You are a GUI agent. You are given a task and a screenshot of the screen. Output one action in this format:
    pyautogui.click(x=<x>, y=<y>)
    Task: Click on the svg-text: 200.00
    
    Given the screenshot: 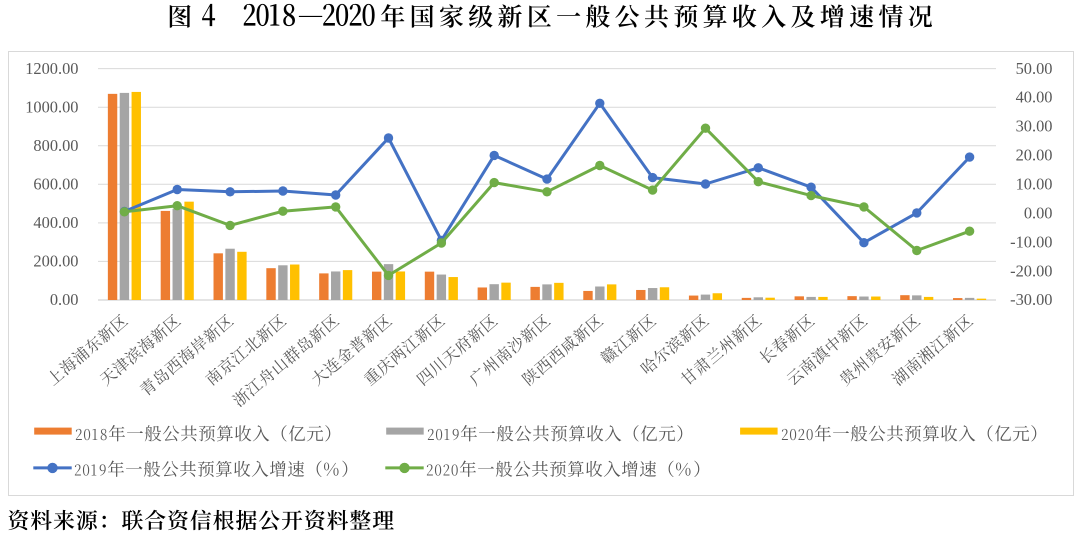 What is the action you would take?
    pyautogui.click(x=55, y=261)
    